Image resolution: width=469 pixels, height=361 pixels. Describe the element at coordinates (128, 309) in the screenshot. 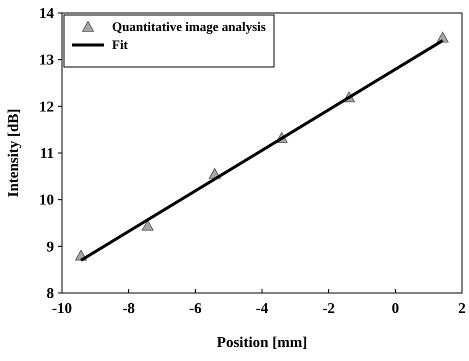

I see `x-tick-label: -8` at that location.